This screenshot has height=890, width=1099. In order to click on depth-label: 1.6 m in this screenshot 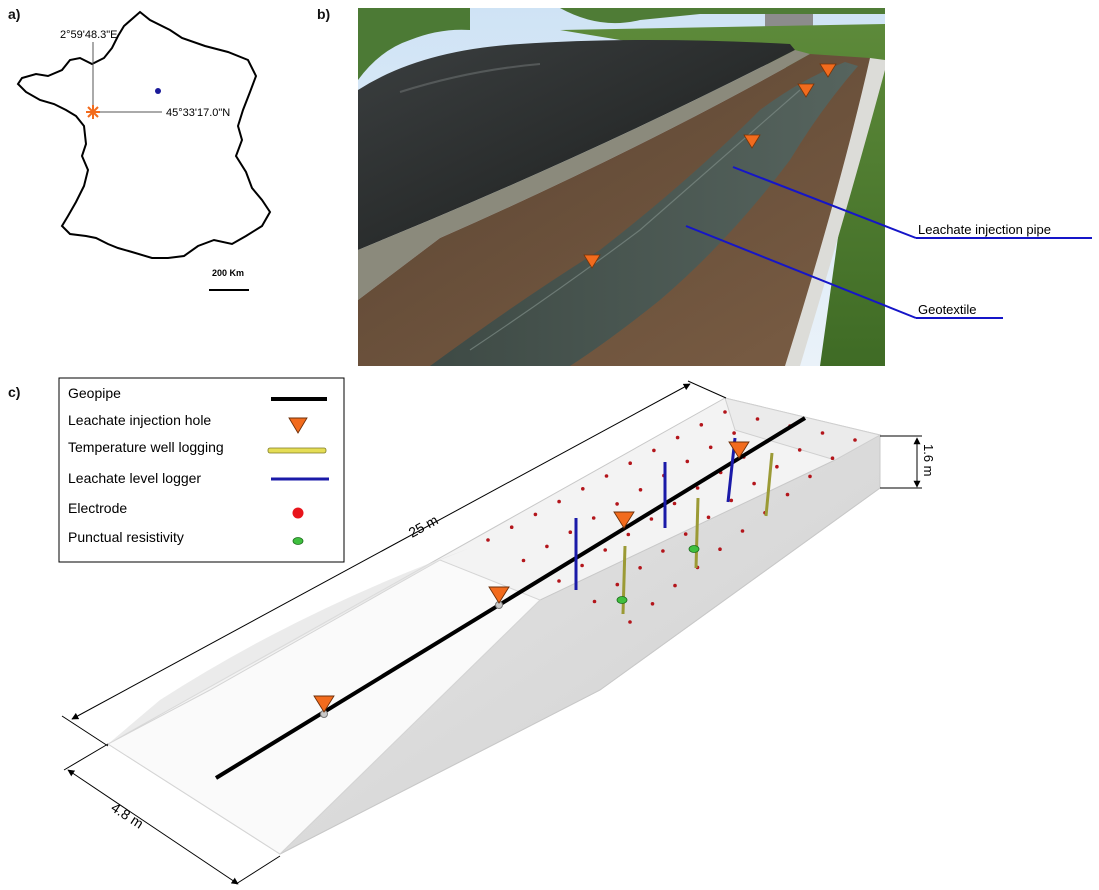, I will do `click(928, 460)`.